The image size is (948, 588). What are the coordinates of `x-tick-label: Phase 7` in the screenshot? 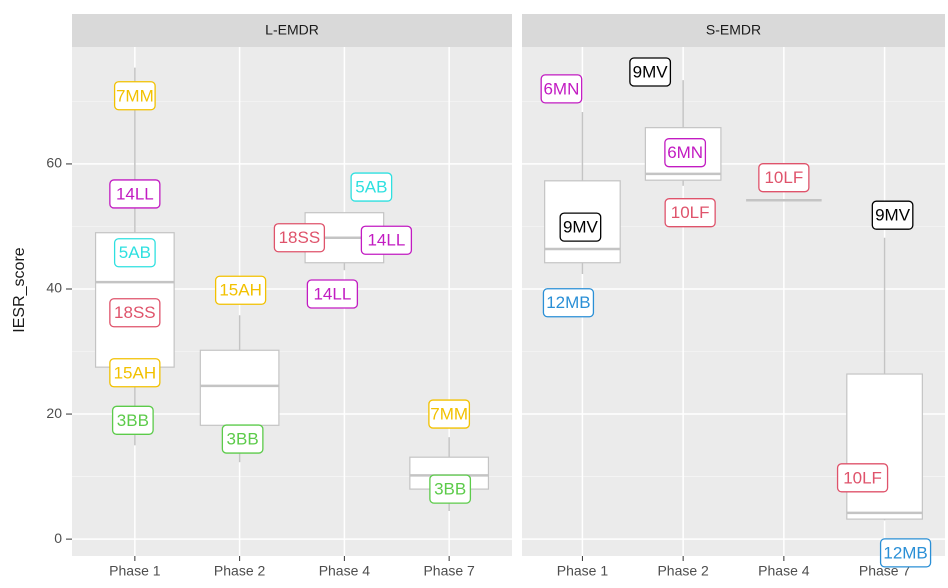 It's located at (449, 571).